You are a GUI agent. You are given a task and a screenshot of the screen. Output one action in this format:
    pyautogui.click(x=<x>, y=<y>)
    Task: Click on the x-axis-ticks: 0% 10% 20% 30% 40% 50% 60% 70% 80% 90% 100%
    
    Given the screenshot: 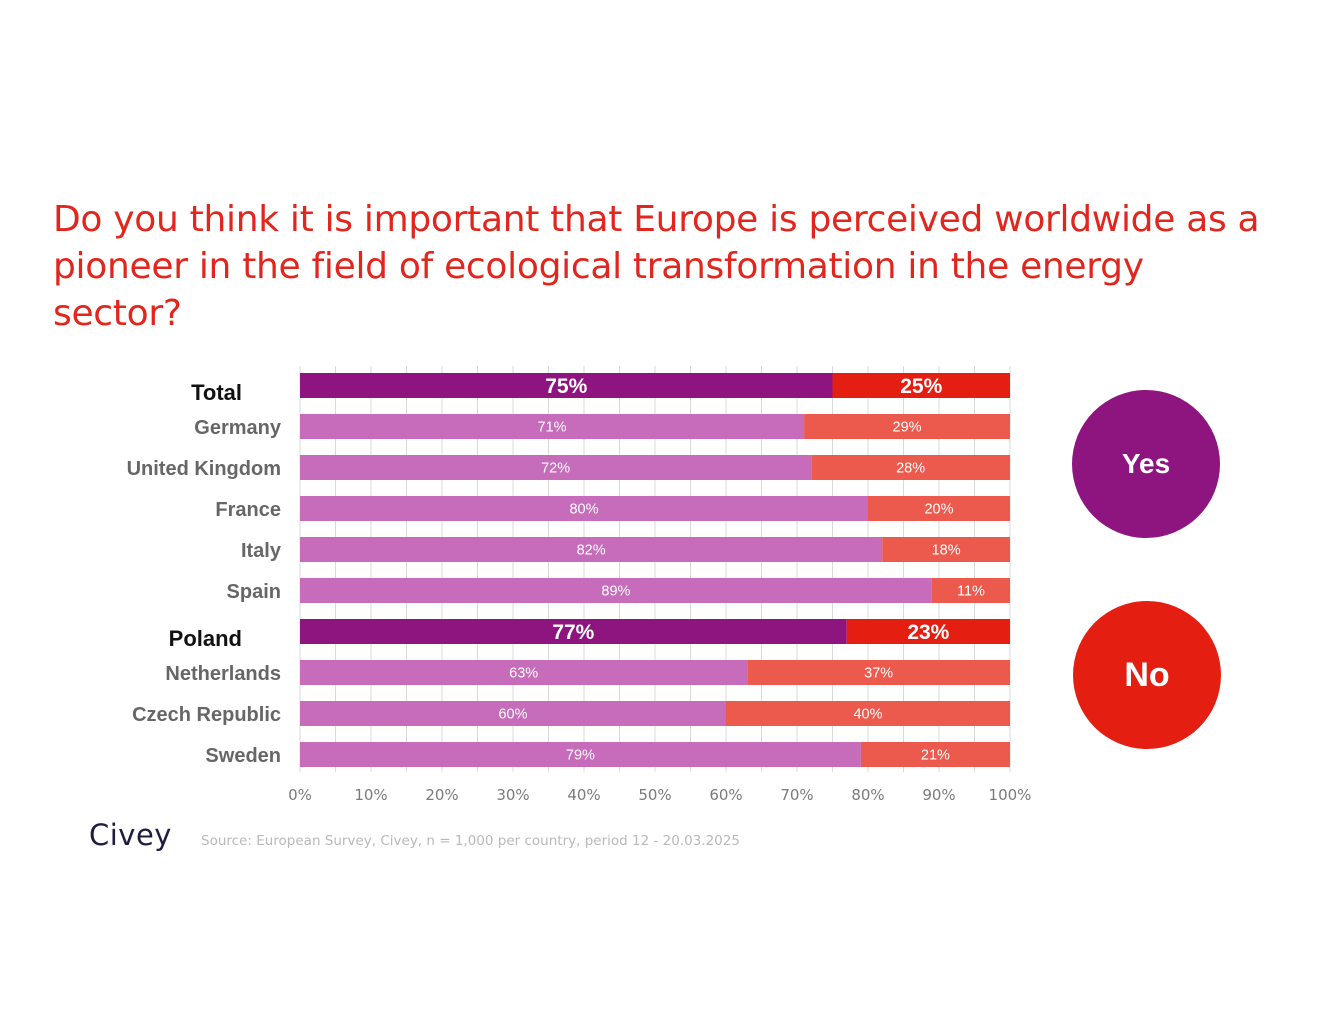 What is the action you would take?
    pyautogui.click(x=659, y=795)
    